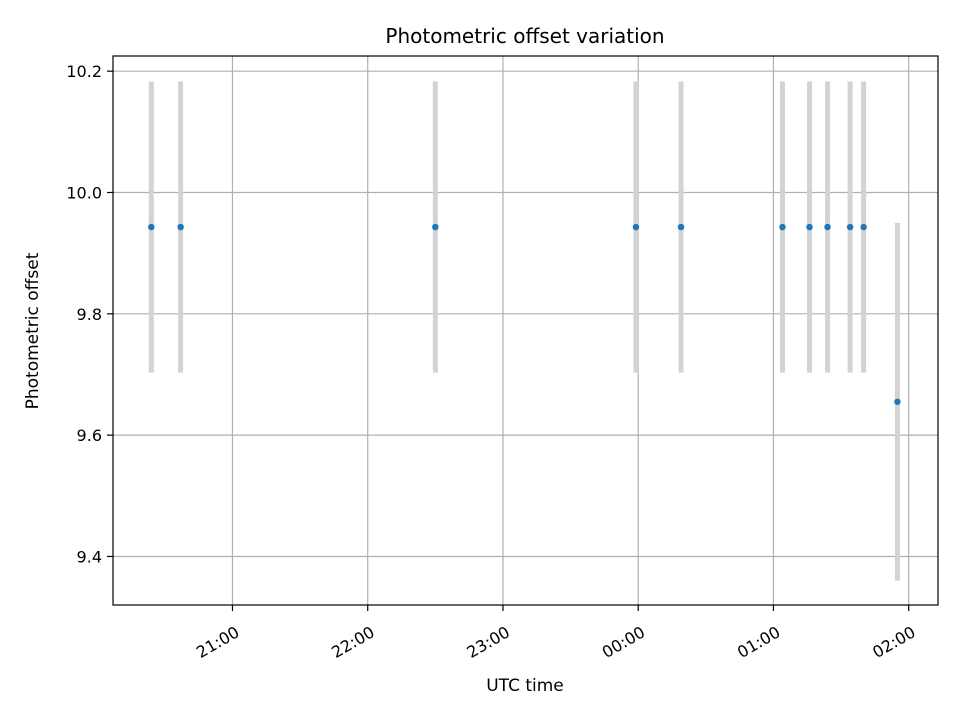 This screenshot has width=960, height=720. What do you see at coordinates (84, 192) in the screenshot?
I see `y-tick-label: 10.0` at bounding box center [84, 192].